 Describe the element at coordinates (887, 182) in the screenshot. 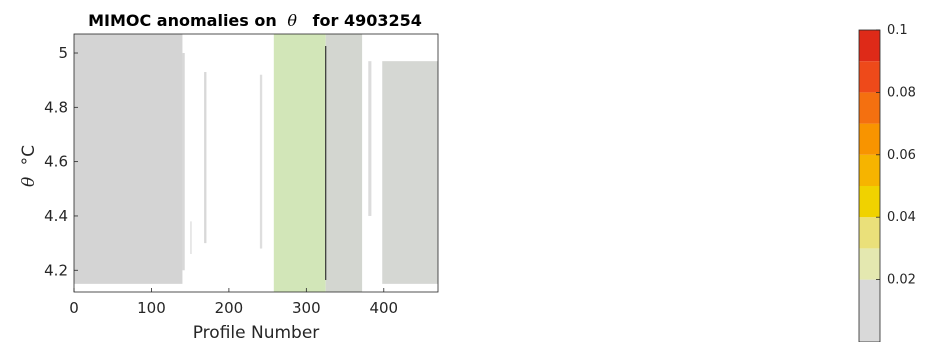

I see `colorbar: 0.02 0.04 0.06 0.08 0.1` at that location.